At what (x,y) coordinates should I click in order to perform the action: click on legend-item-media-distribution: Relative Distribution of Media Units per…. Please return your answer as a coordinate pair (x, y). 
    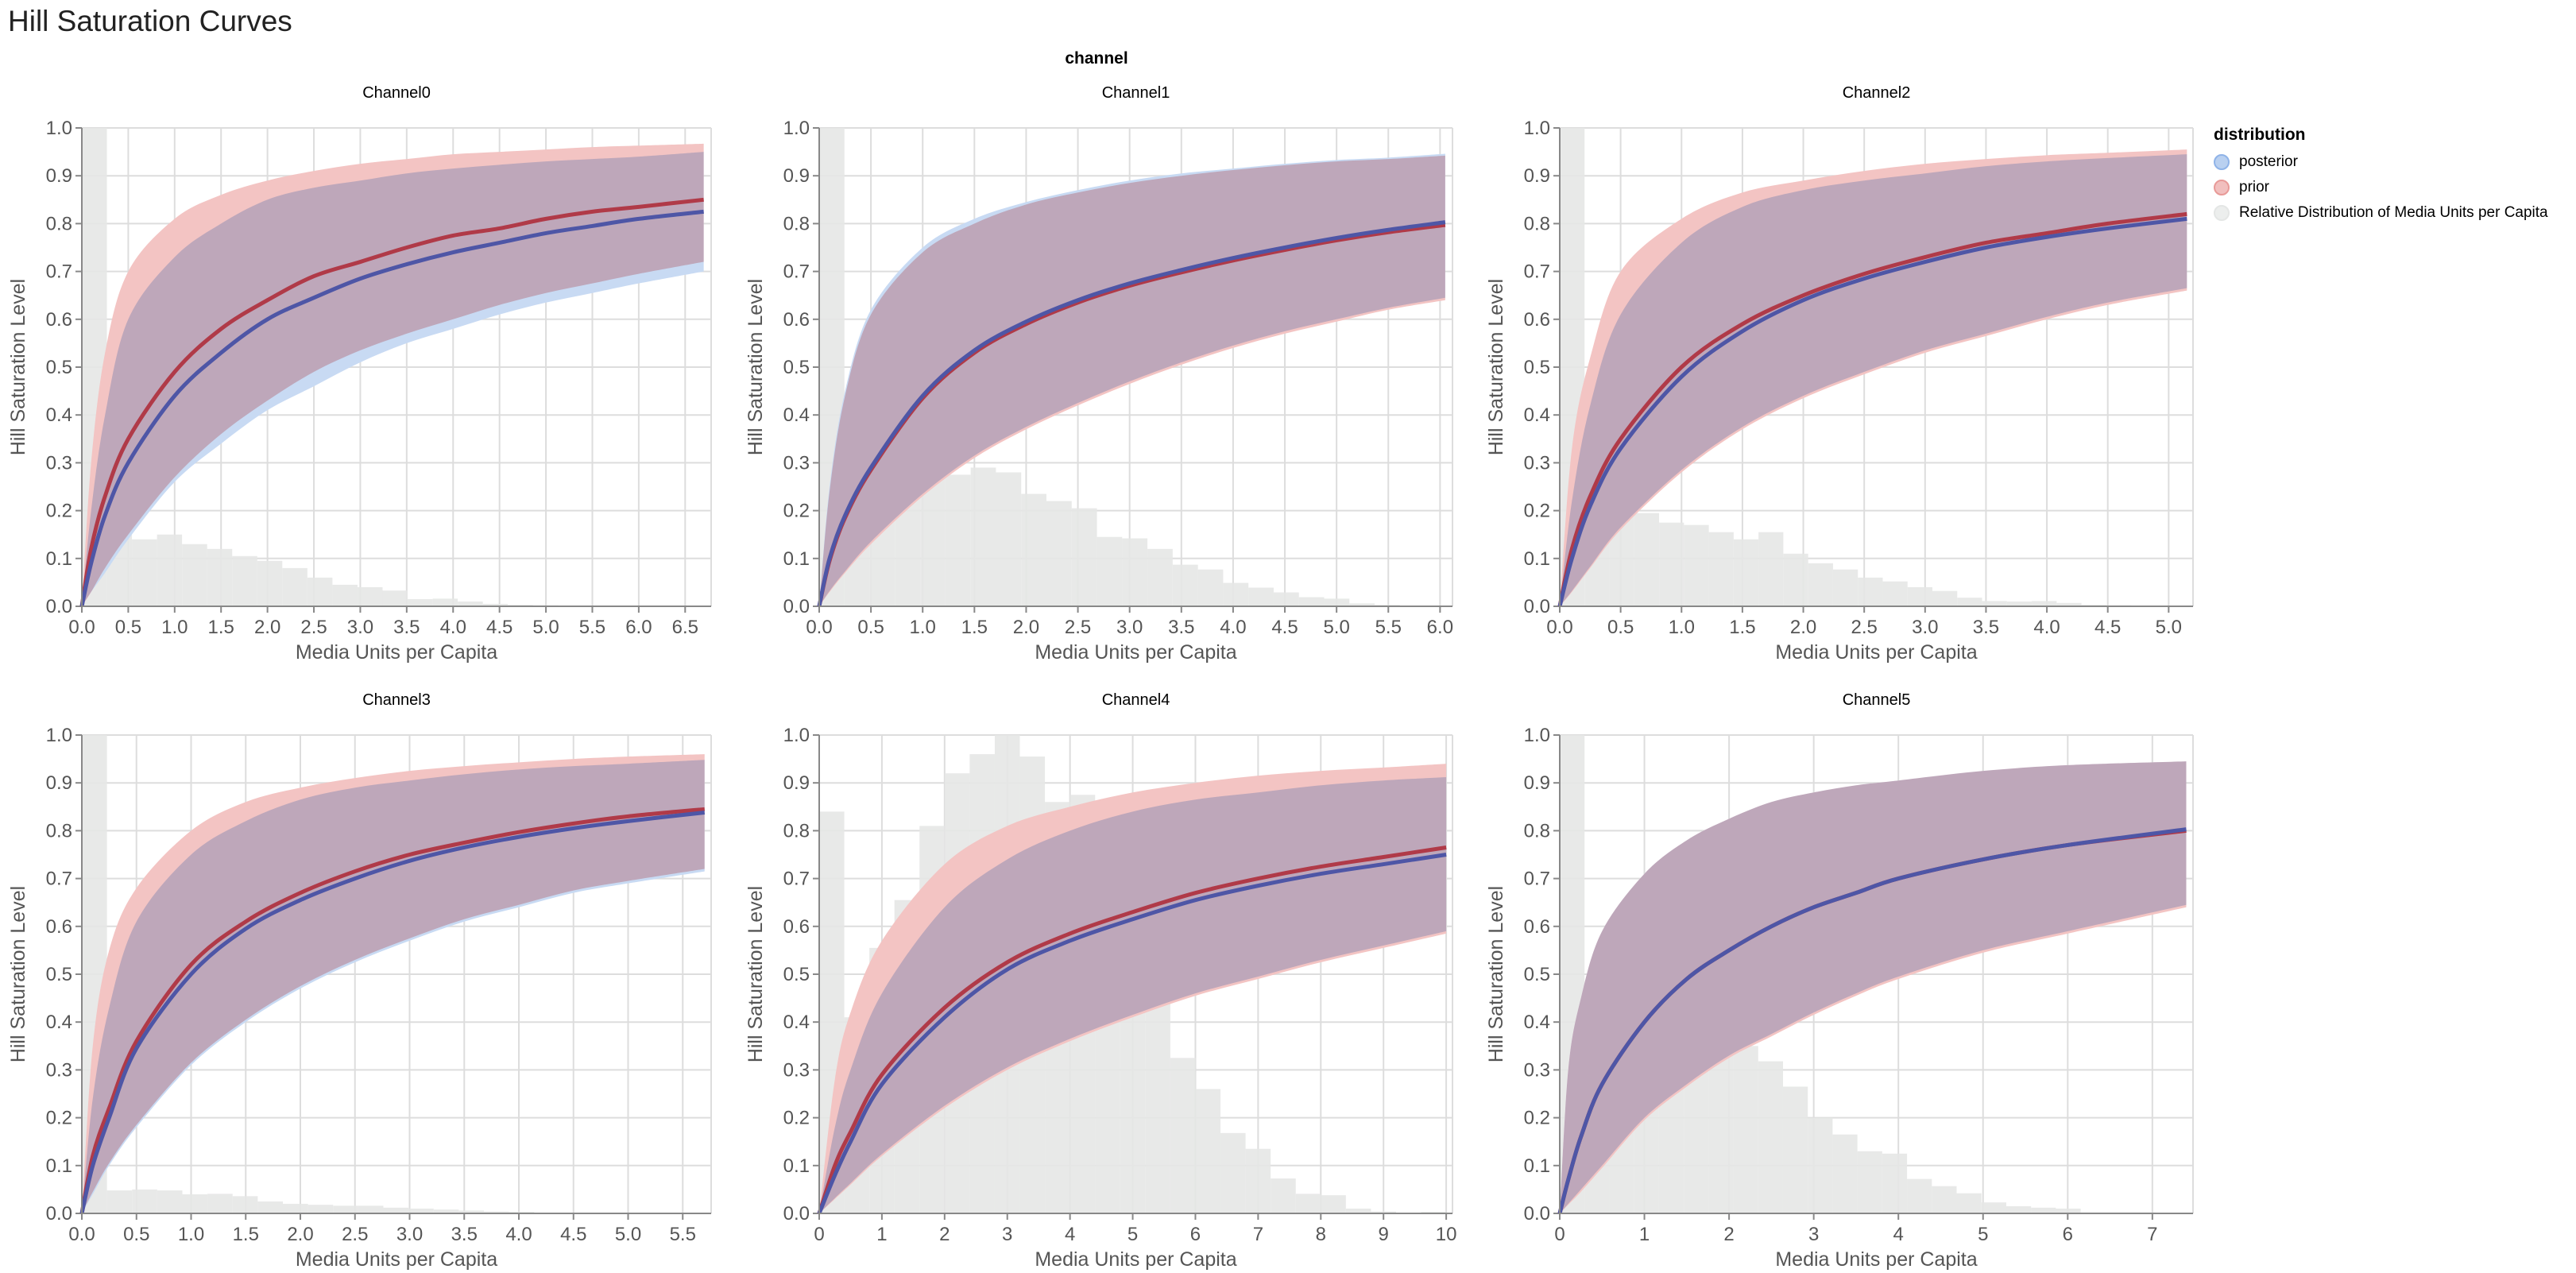
    Looking at the image, I should click on (2381, 213).